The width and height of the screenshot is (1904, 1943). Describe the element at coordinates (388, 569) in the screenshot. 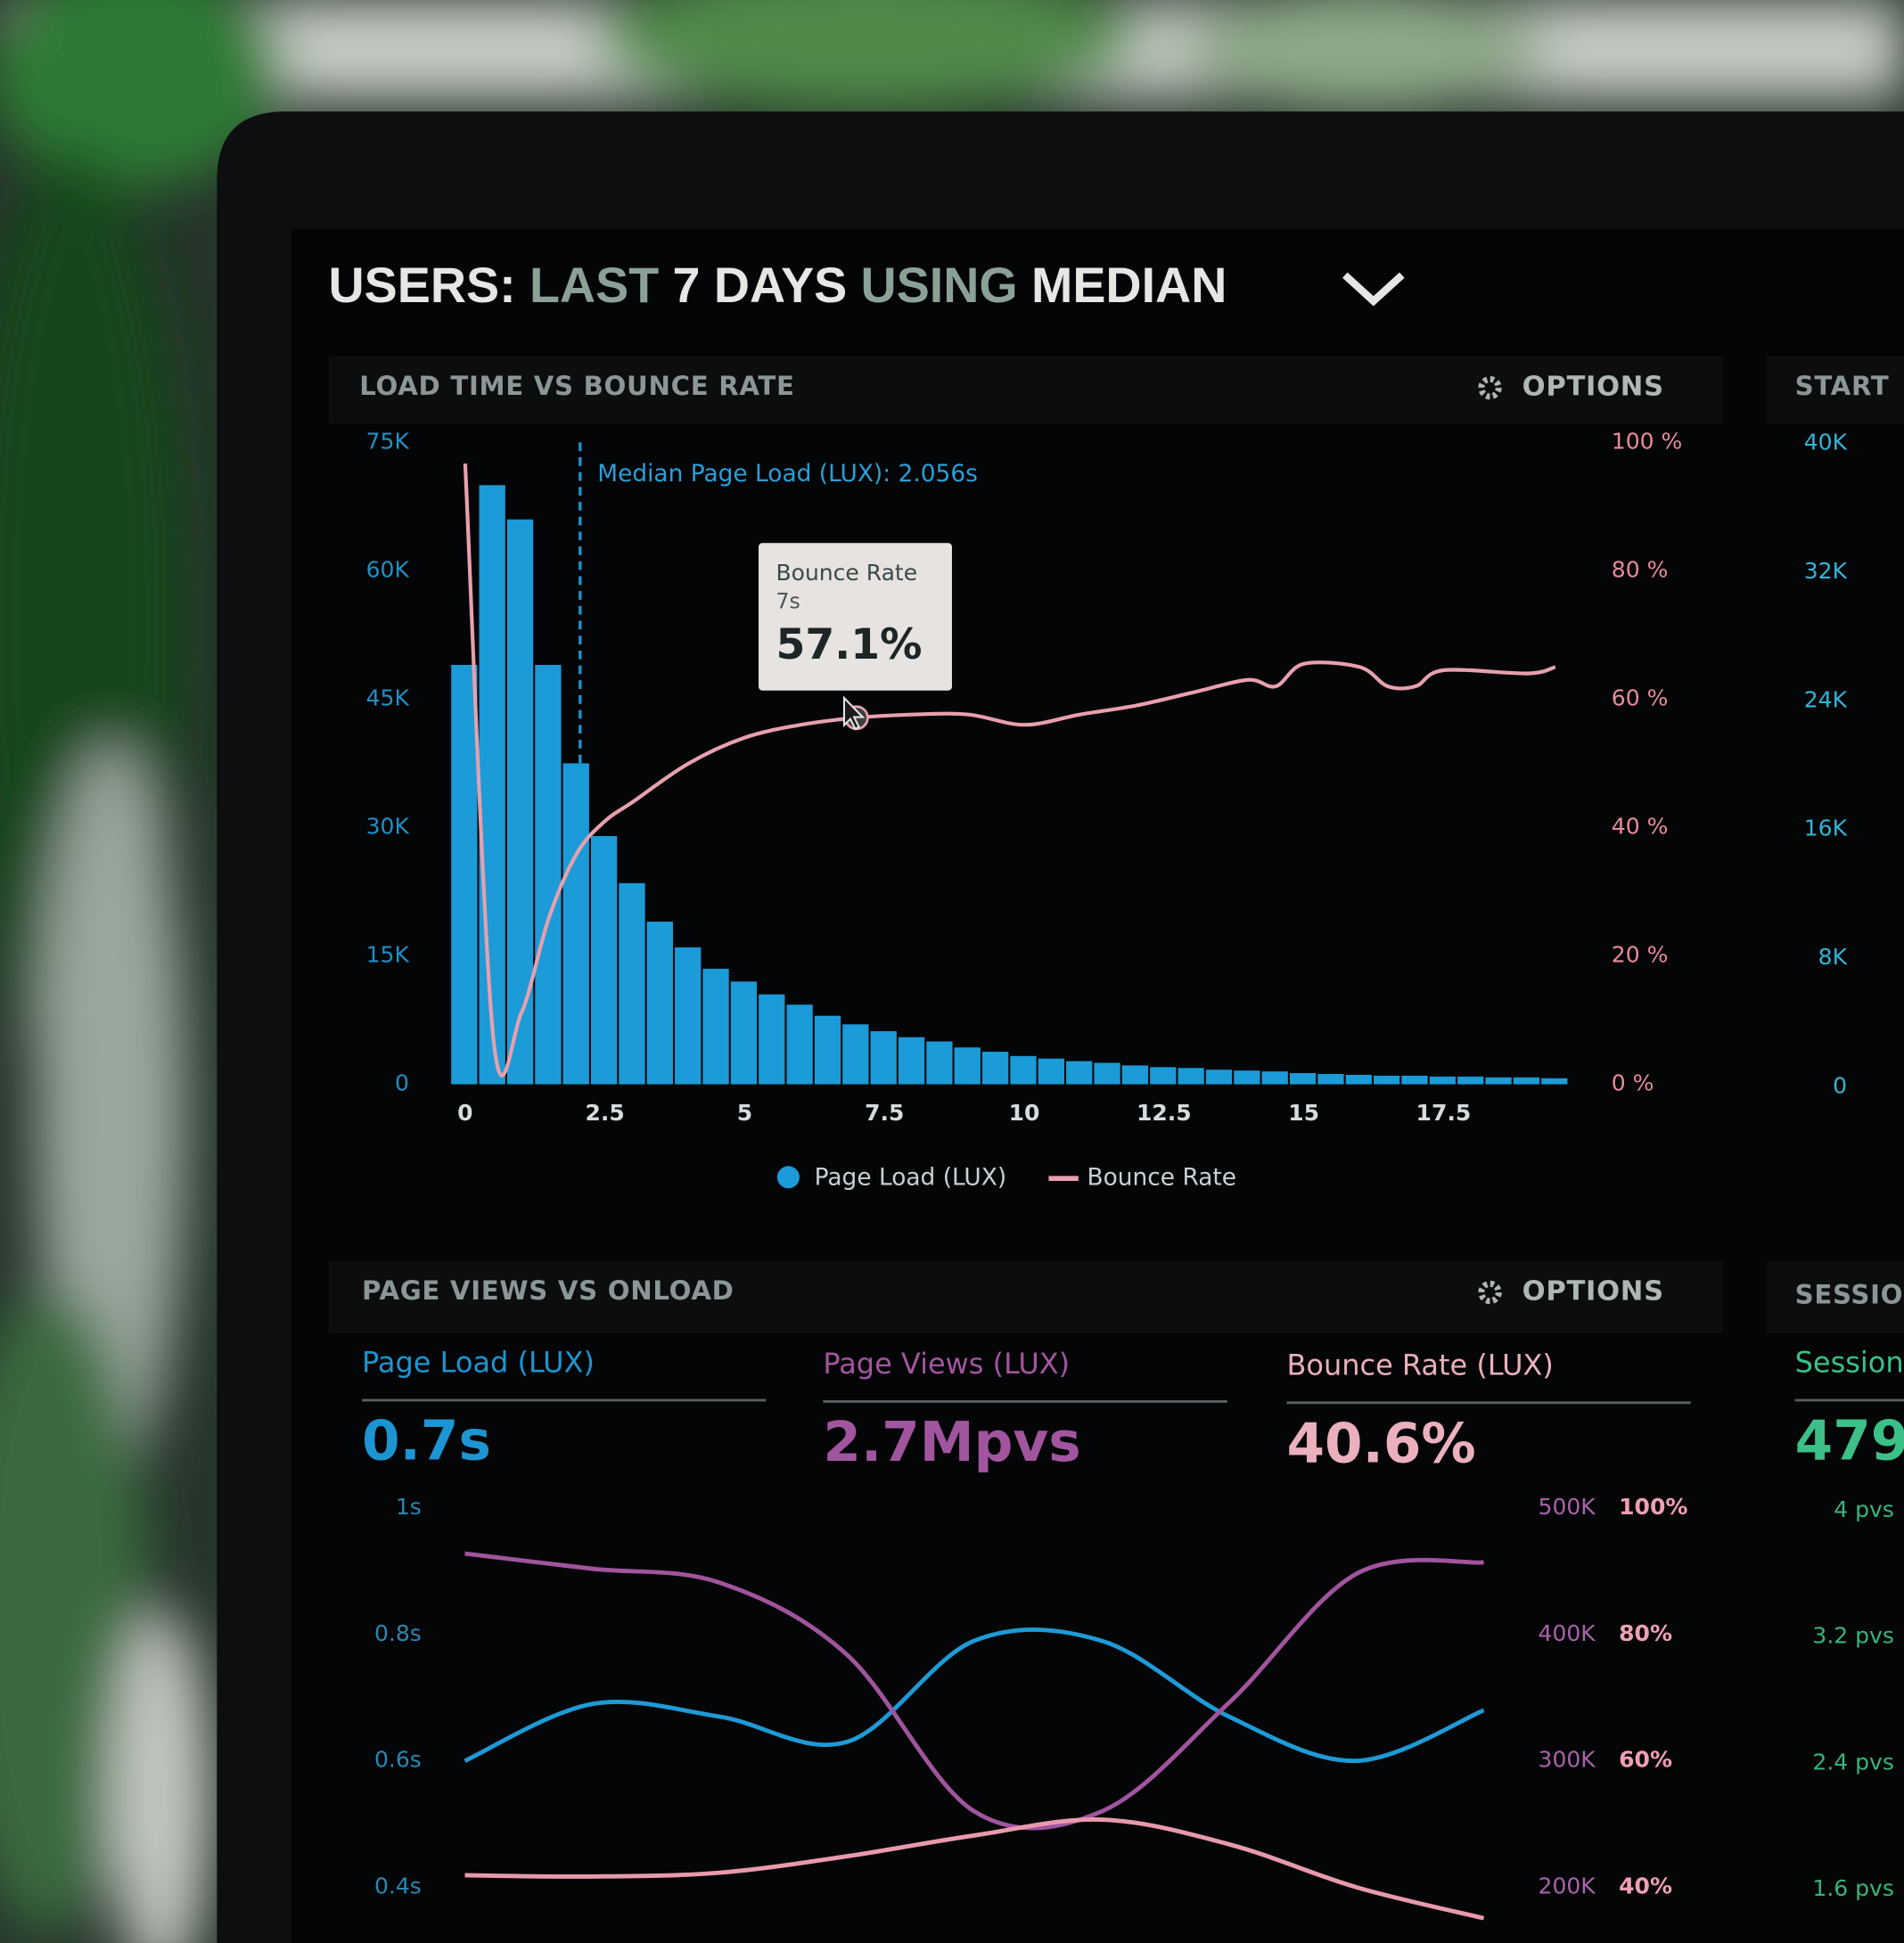

I see `y-tick-label: 60K` at that location.